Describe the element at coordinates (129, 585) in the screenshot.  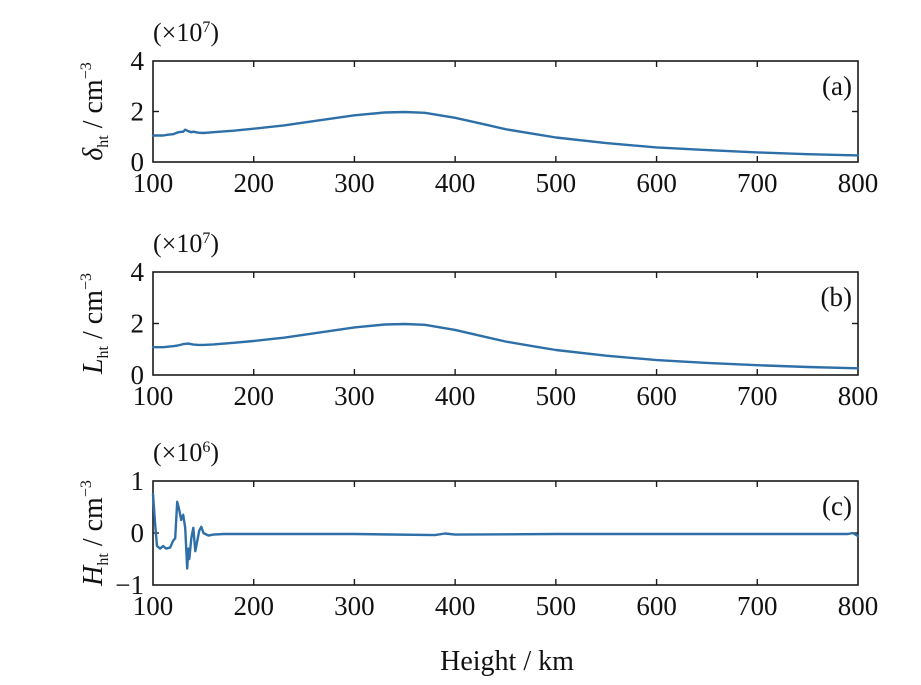
I see `y-tick-label: −1` at that location.